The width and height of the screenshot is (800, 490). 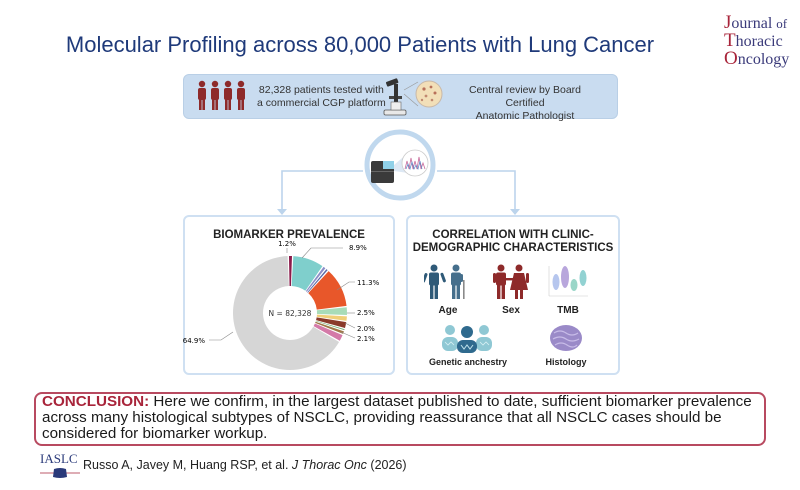 I want to click on label-2-5: 2.5%, so click(x=366, y=313).